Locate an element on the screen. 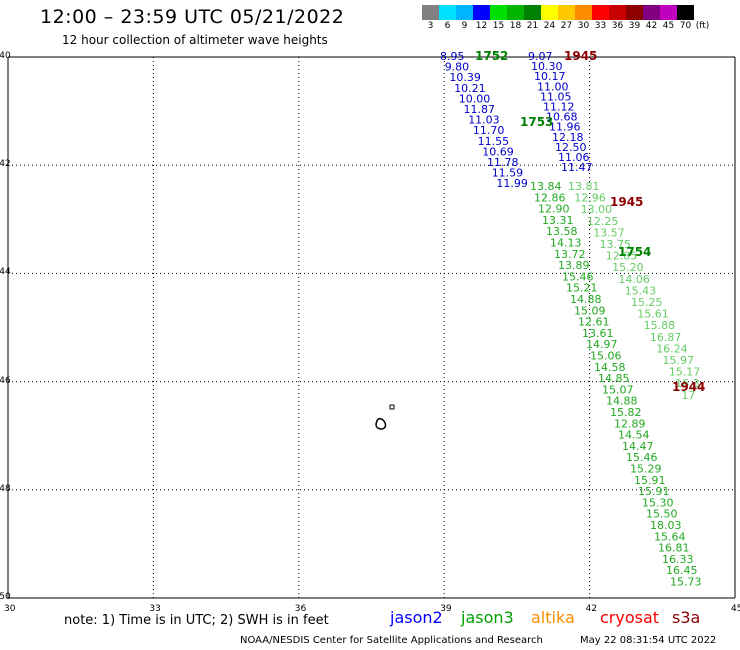 The image size is (740, 650). color-scale-label: 18 is located at coordinates (515, 26).